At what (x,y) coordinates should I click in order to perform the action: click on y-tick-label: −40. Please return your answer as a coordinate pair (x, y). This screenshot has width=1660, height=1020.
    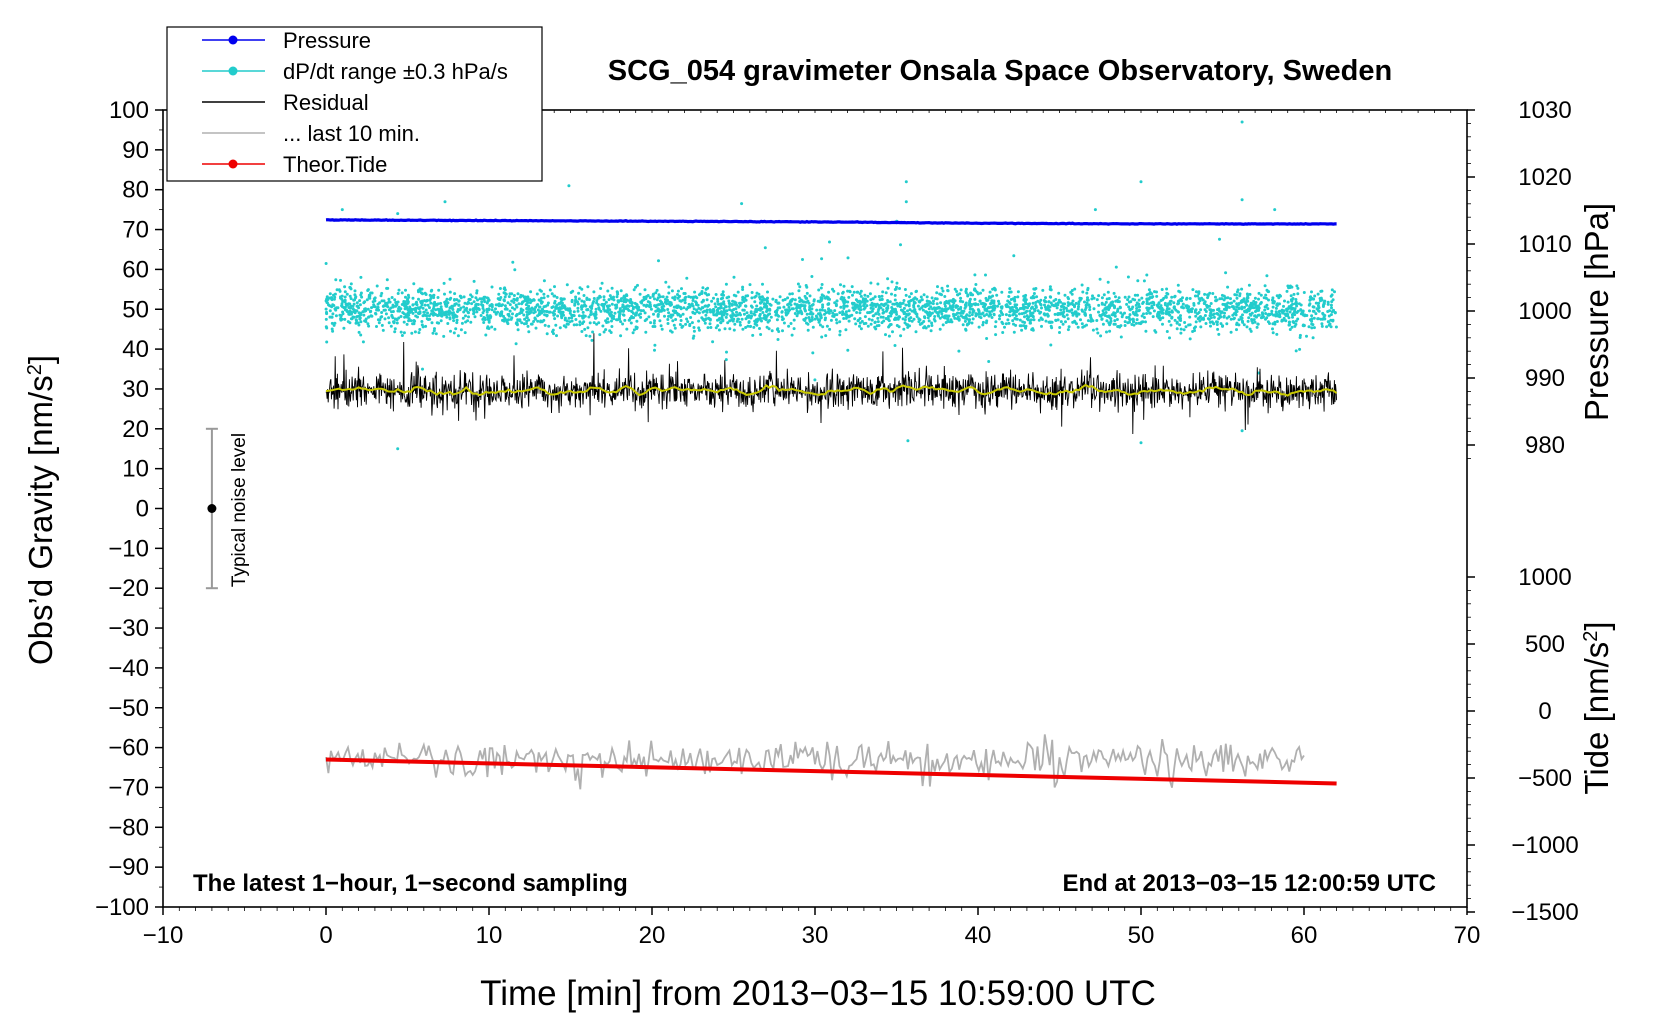
    Looking at the image, I should click on (128, 668).